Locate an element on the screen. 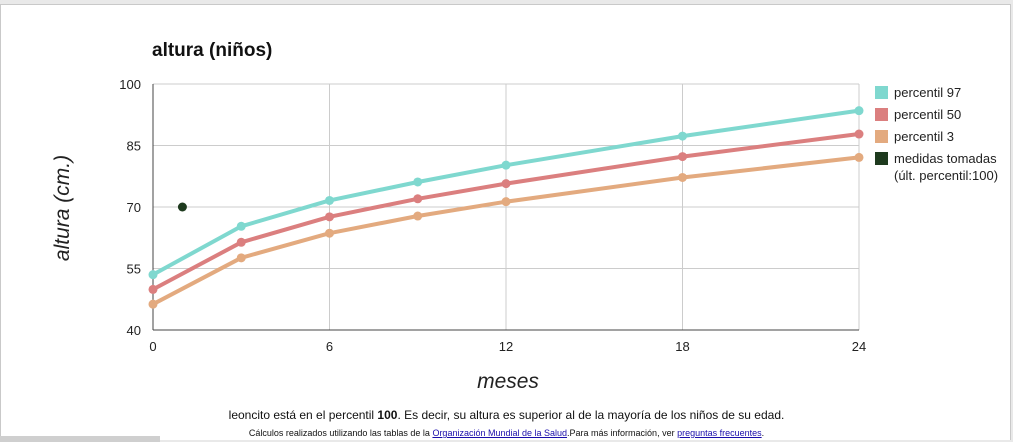 The image size is (1013, 442). summary-text-start: leoncito está en el percentil is located at coordinates (303, 415).